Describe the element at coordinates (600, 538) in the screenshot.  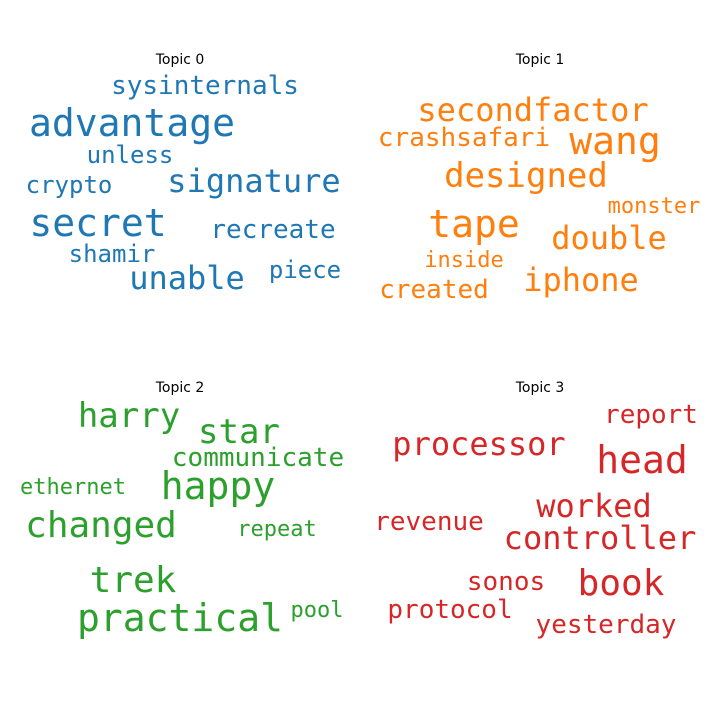
I see `topic-3-word-controller: controller` at that location.